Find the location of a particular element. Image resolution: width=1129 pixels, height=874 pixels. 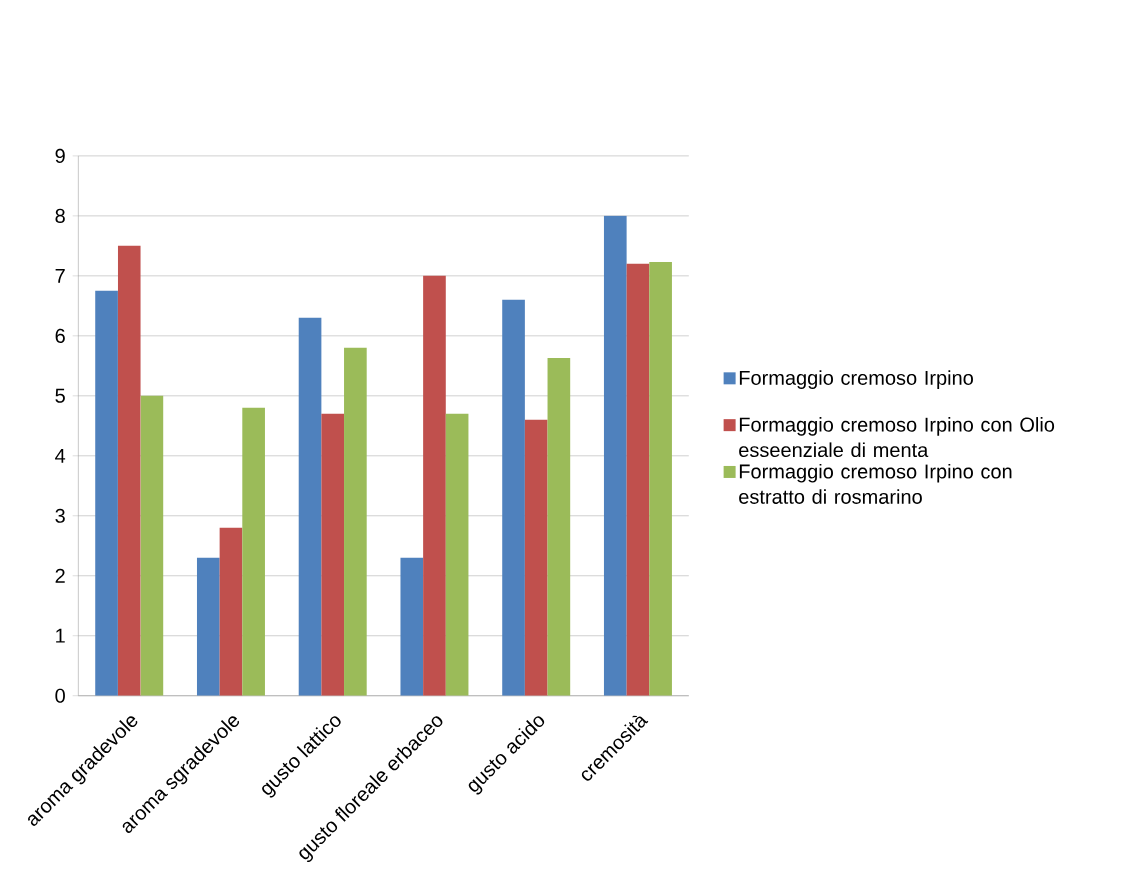

y-tick-label: 2 is located at coordinates (60, 575).